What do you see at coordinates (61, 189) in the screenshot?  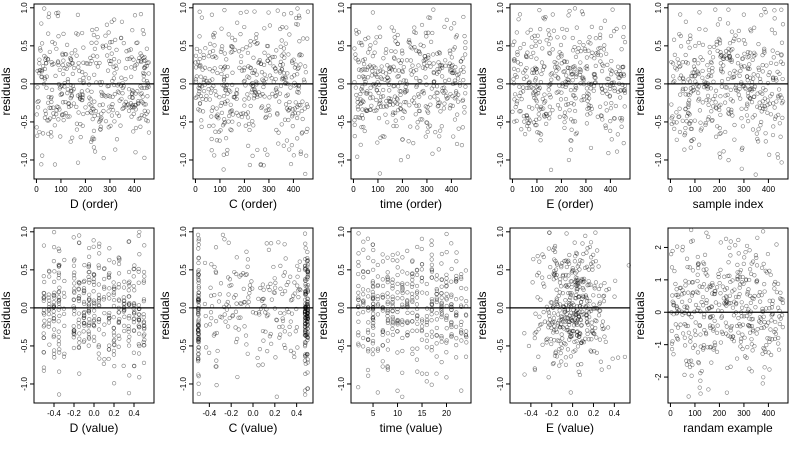 I see `x-tick-label: 100` at bounding box center [61, 189].